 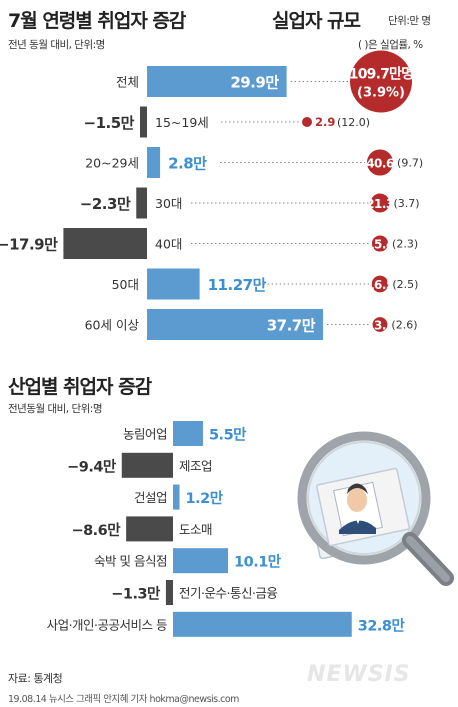 What do you see at coordinates (168, 244) in the screenshot?
I see `age-category-label: 40대` at bounding box center [168, 244].